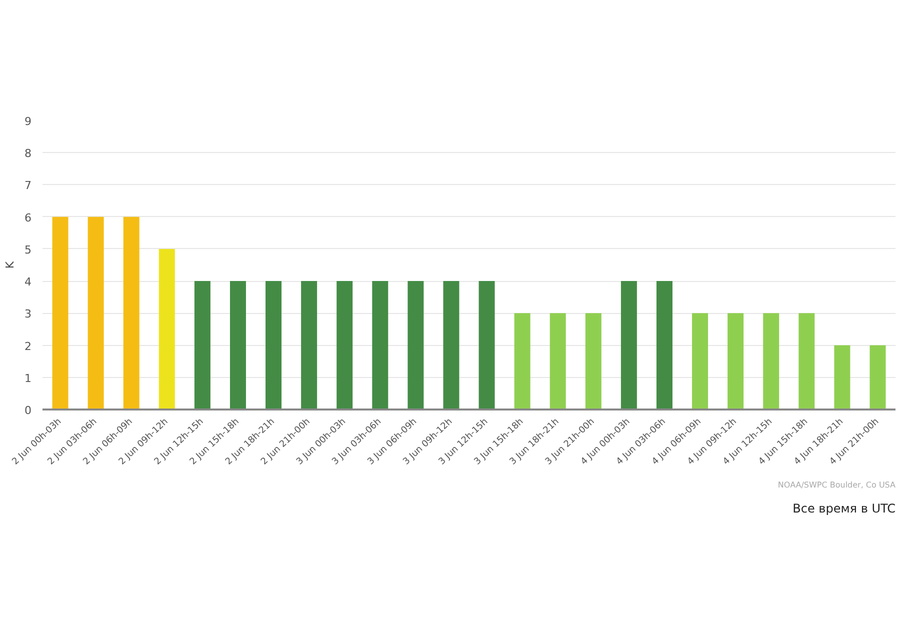 The height and width of the screenshot is (630, 924). I want to click on y-tick-label: 2, so click(28, 346).